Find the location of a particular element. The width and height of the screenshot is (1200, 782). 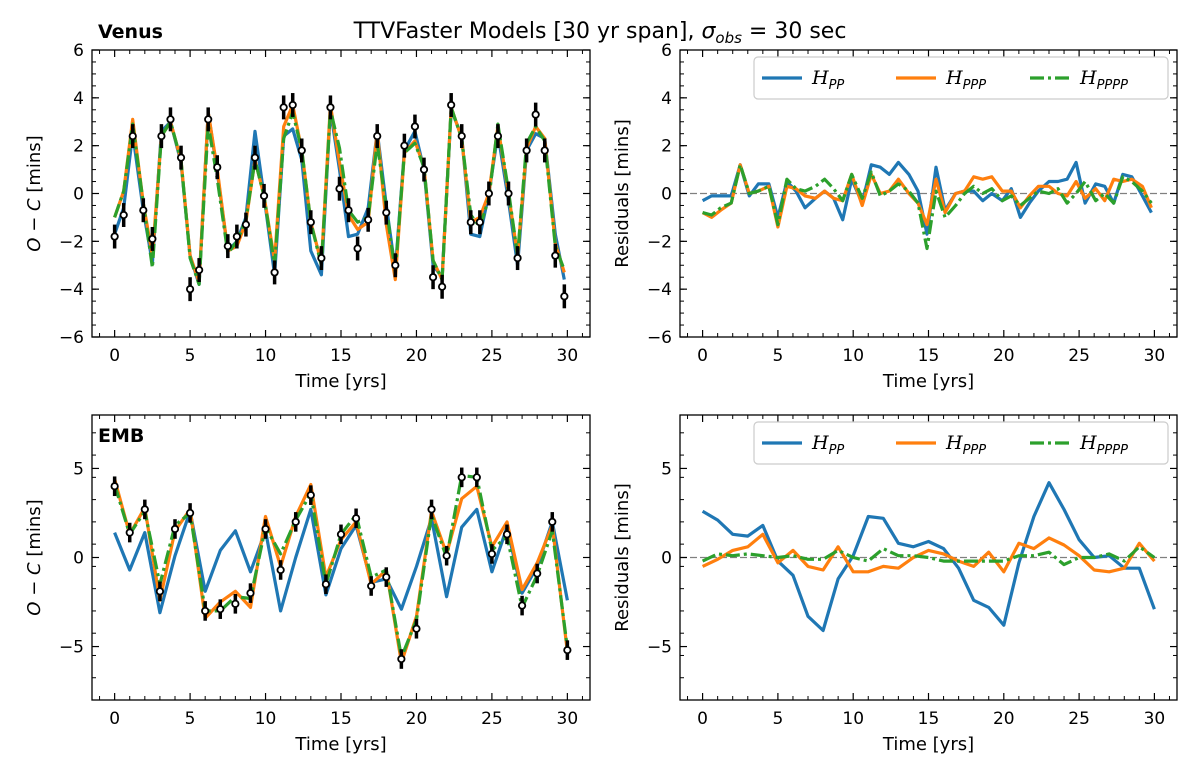

y-axis-label: Residuals [mins] is located at coordinates (622, 193).